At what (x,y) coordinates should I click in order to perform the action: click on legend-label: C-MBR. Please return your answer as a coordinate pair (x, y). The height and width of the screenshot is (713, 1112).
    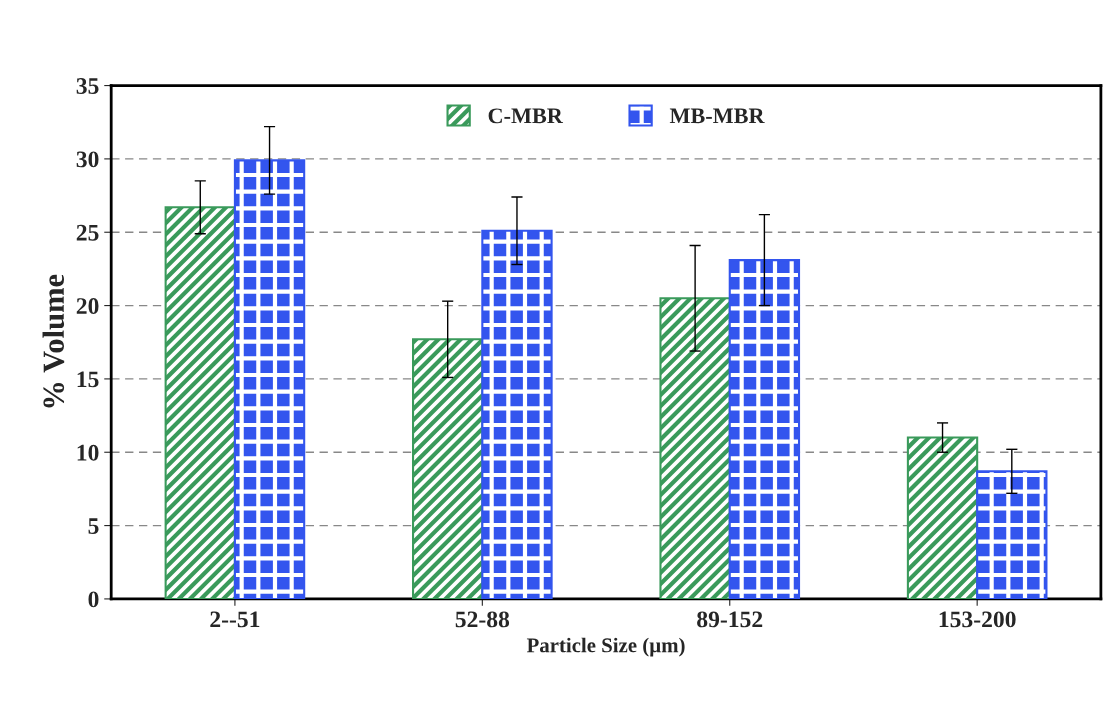
    Looking at the image, I should click on (526, 116).